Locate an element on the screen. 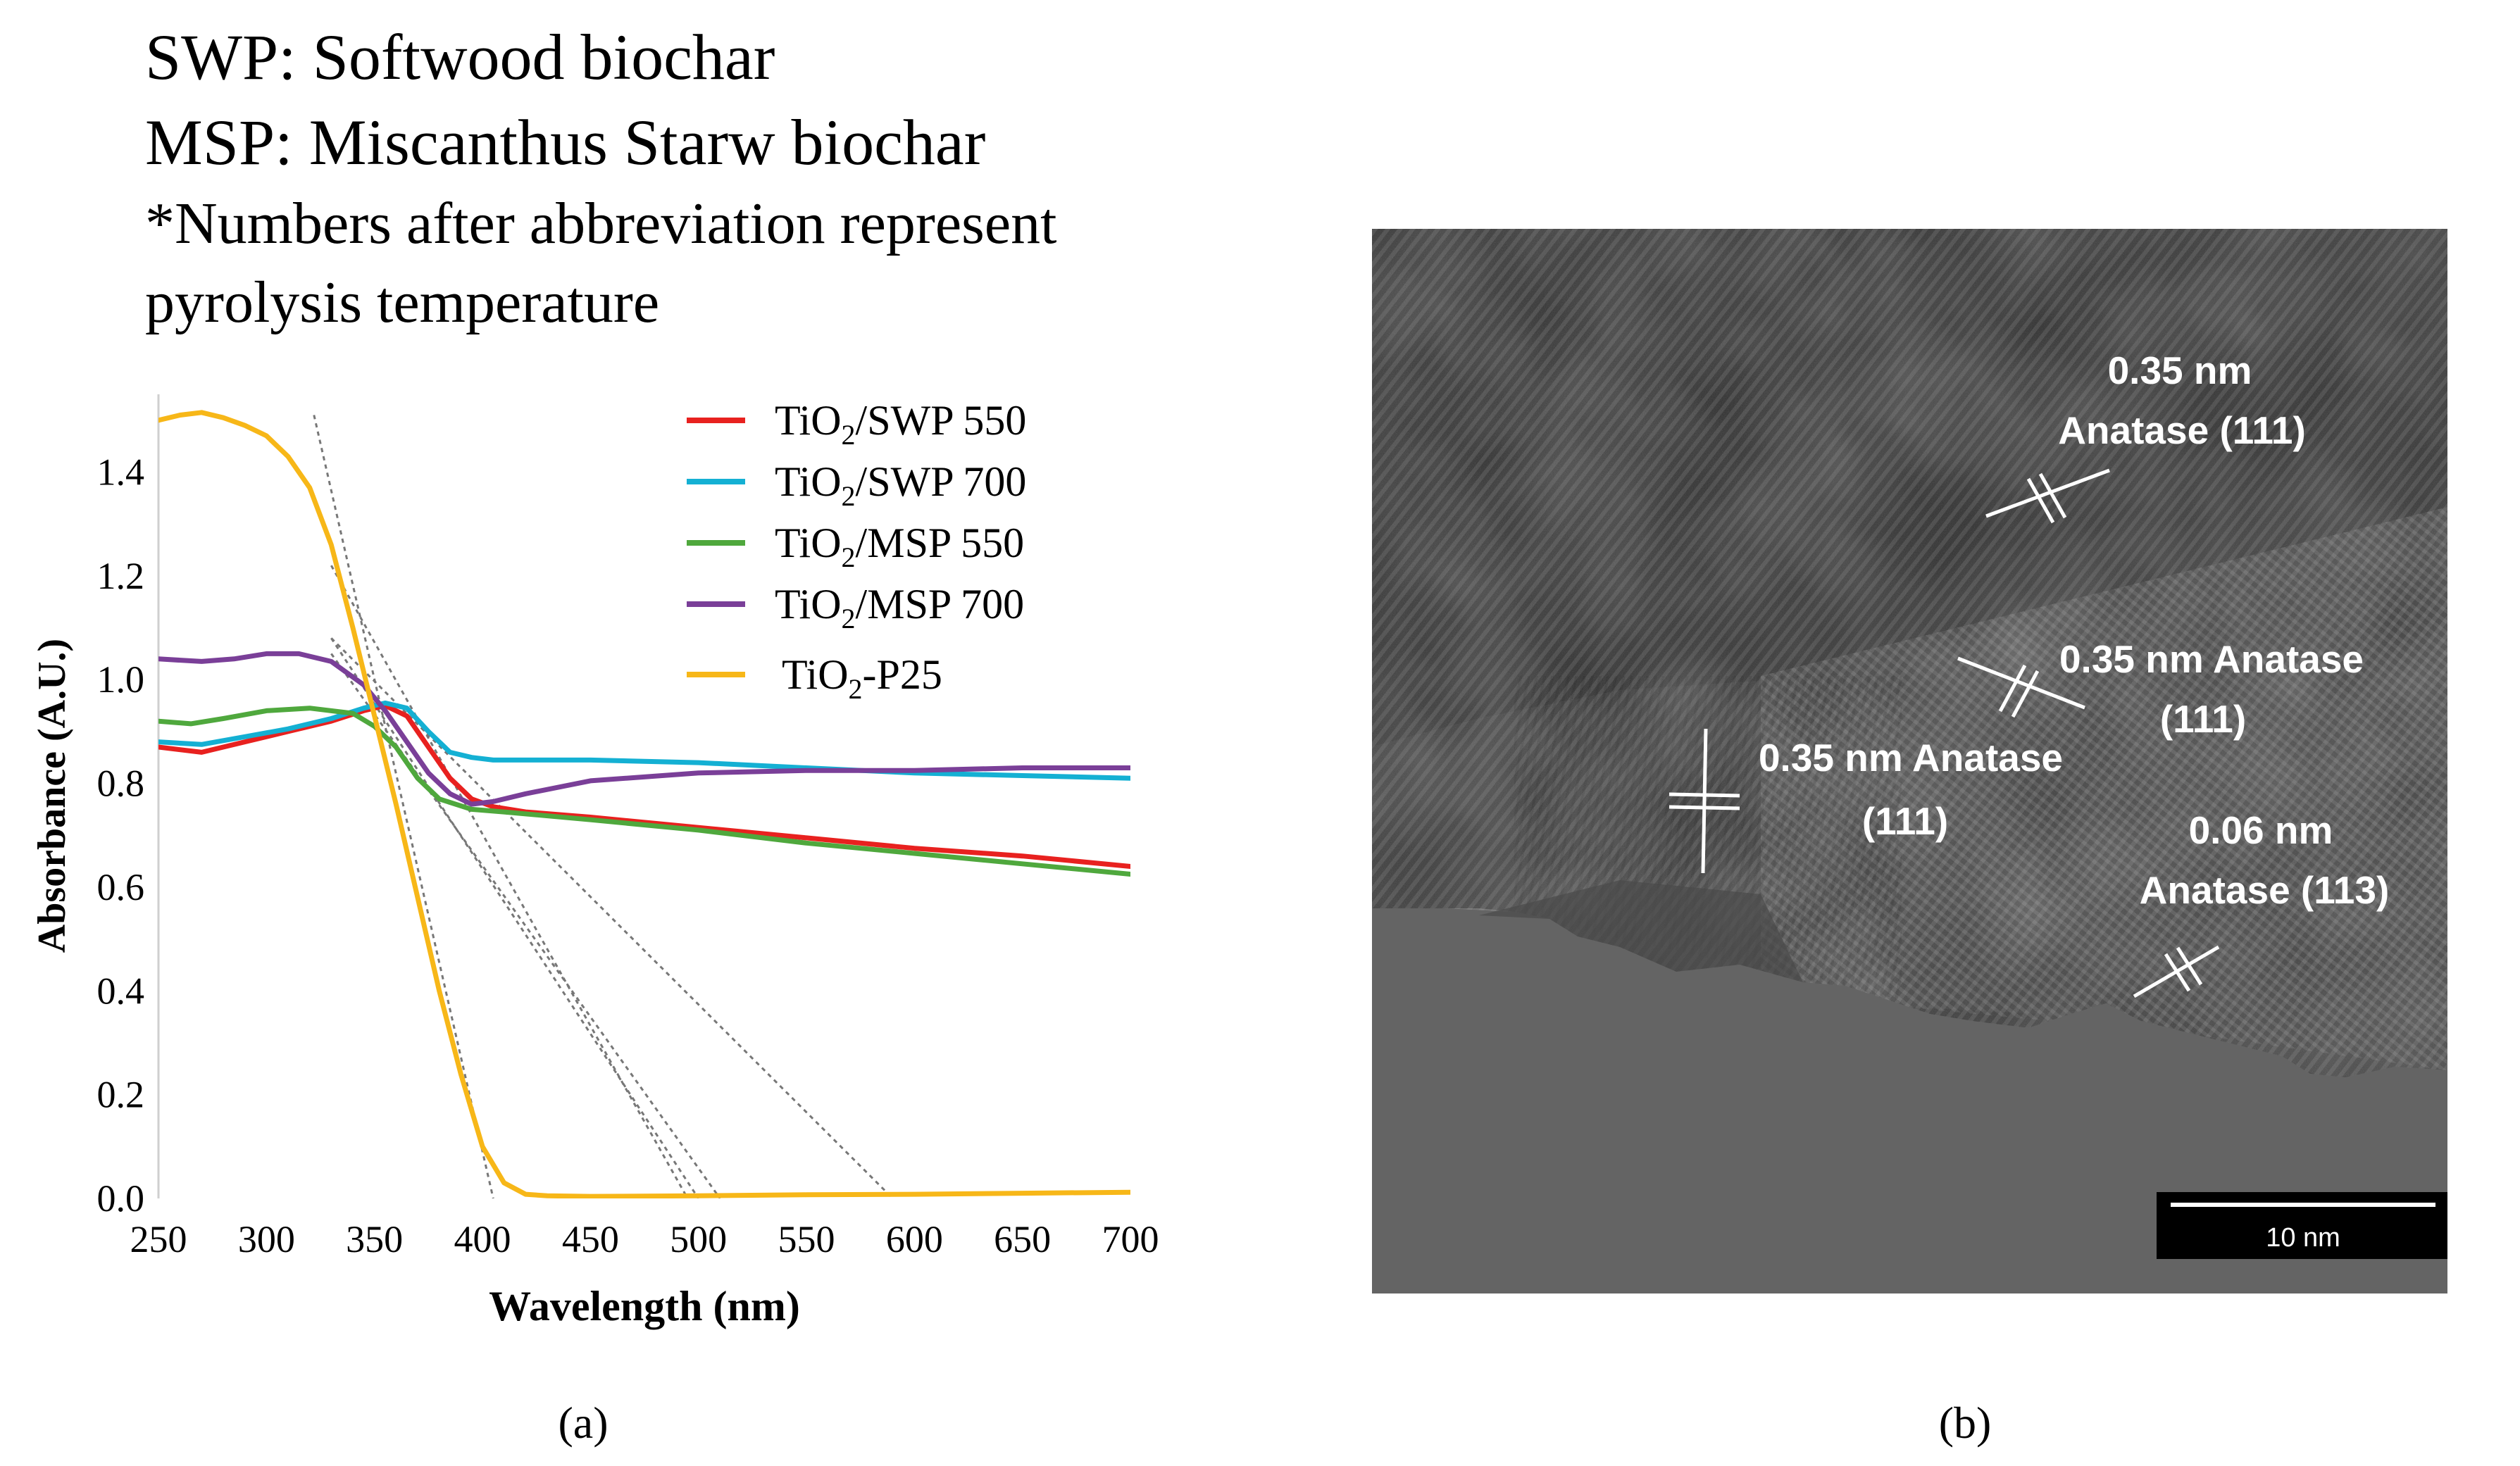 This screenshot has height=1466, width=2520. legend-label: TiO2/MSP 700 is located at coordinates (900, 607).